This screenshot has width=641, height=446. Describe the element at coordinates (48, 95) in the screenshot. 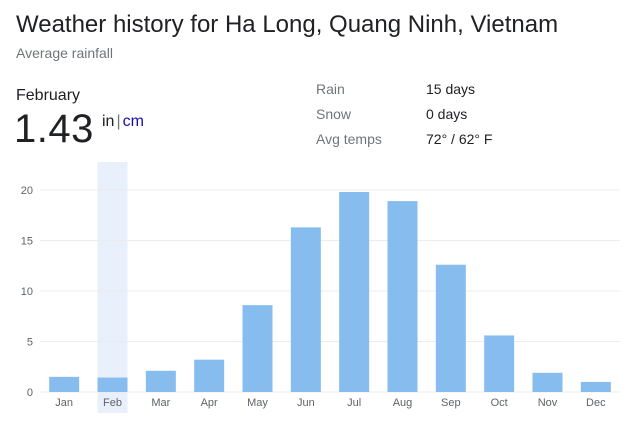

I see `selected-month-label: February` at that location.